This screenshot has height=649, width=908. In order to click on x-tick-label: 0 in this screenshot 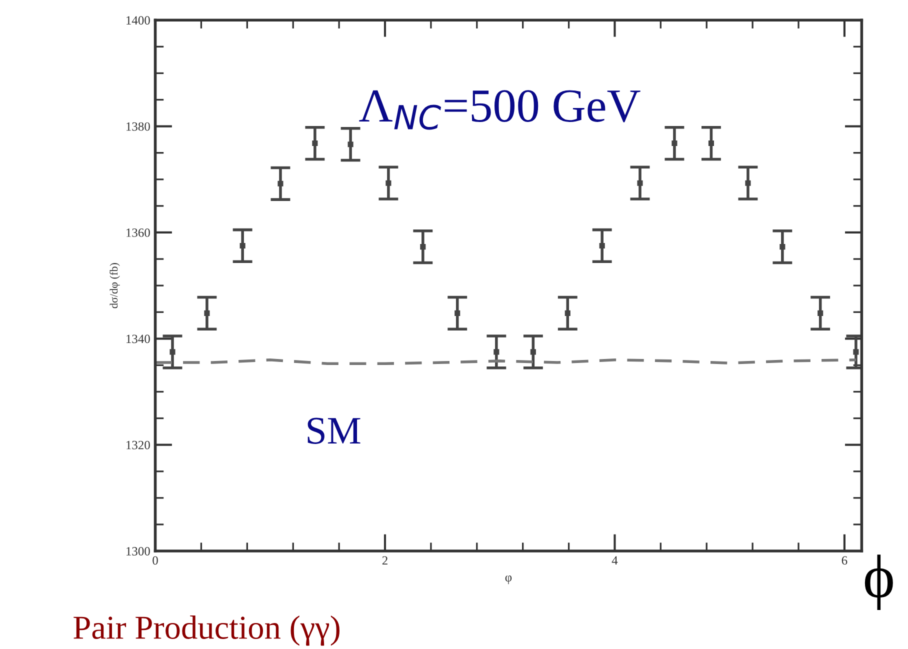, I will do `click(155, 560)`.